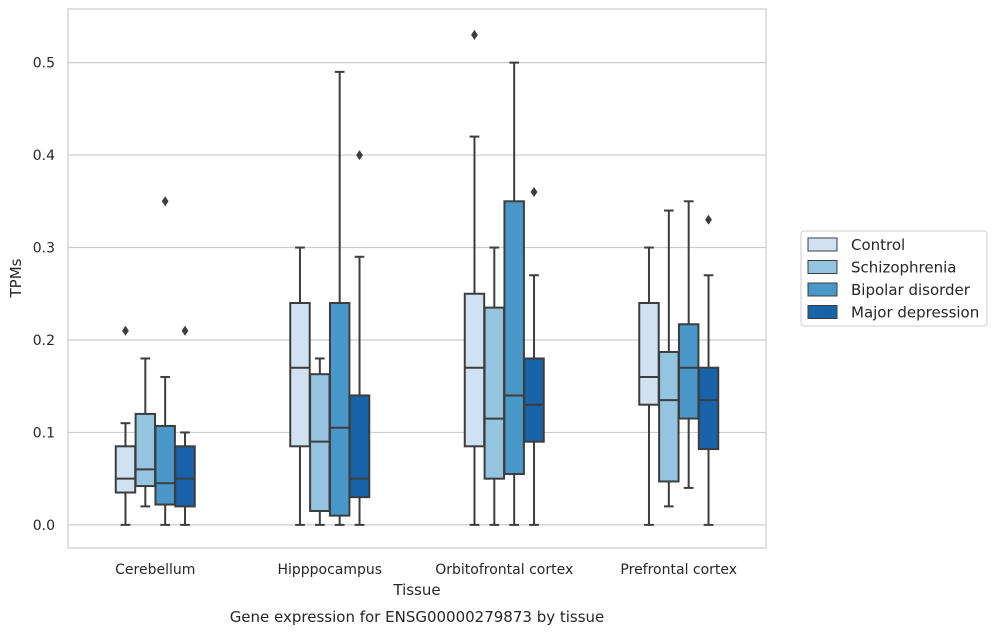 The height and width of the screenshot is (634, 997). What do you see at coordinates (44, 341) in the screenshot?
I see `y-tick-label: 0.2` at bounding box center [44, 341].